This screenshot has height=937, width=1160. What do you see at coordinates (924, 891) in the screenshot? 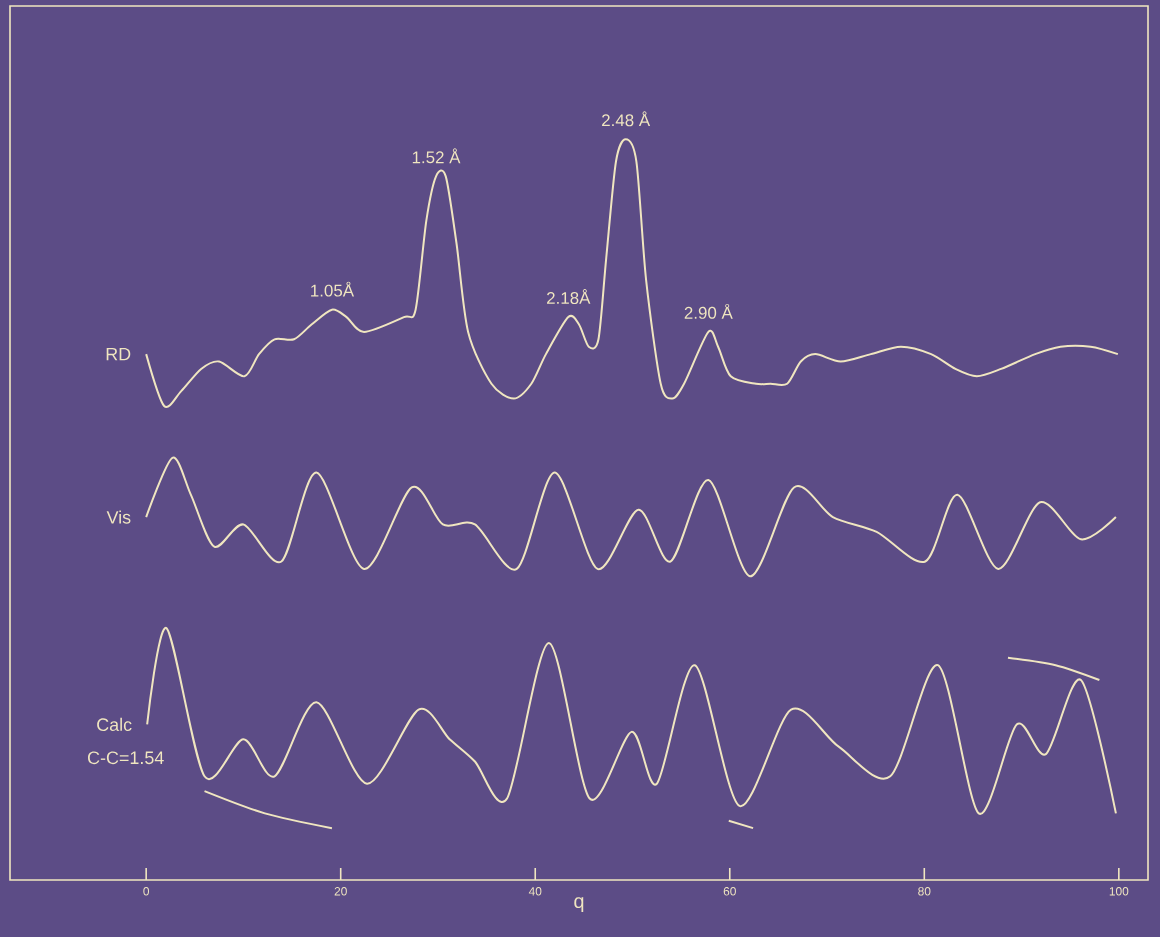
I see `x-tick-label: 80` at bounding box center [924, 891].